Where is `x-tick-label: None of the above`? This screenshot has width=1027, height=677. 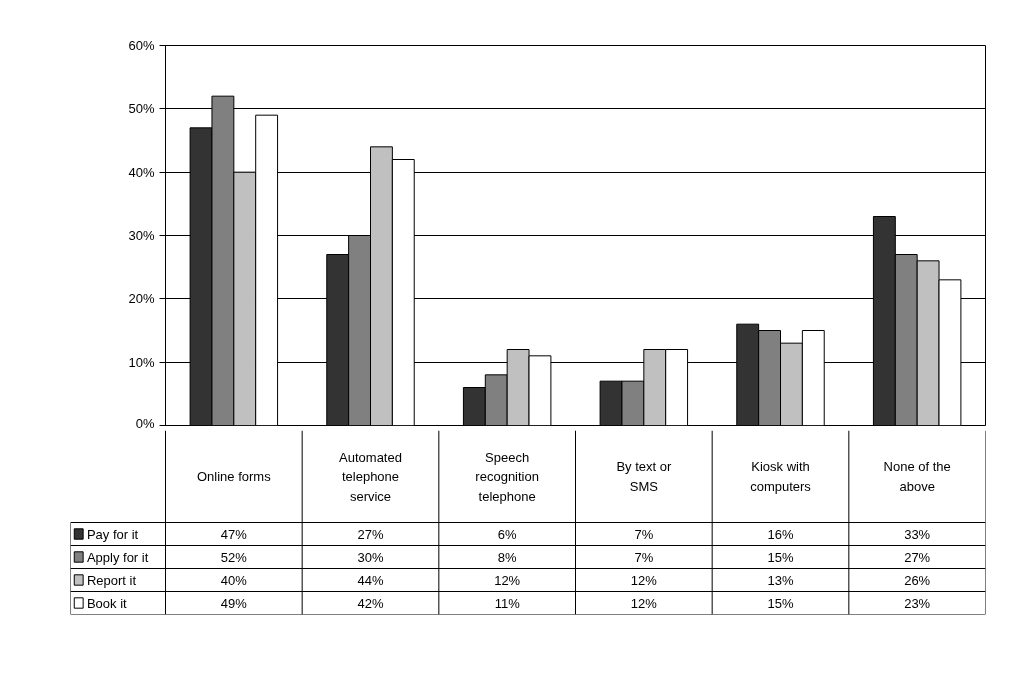 x-tick-label: None of the above is located at coordinates (917, 476).